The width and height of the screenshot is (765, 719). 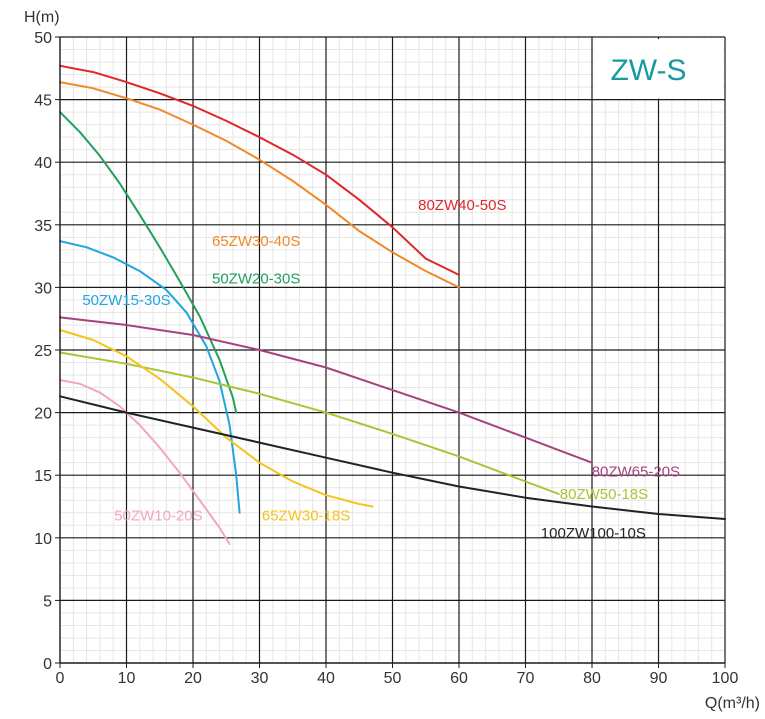 What do you see at coordinates (593, 533) in the screenshot?
I see `series-label-100zw100-10s: 100ZW100-10S` at bounding box center [593, 533].